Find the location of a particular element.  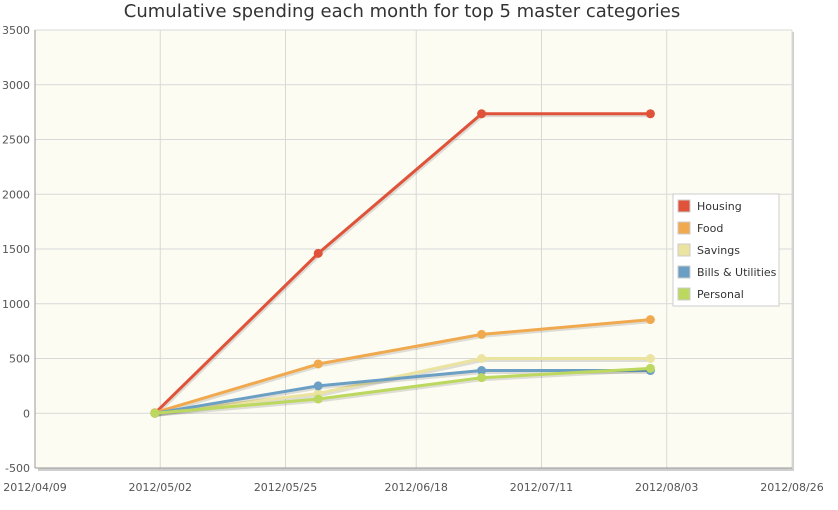

y-axis-ticks: -500 0 500 1000 1500 2000 2500 3000 3500 is located at coordinates (16, 249).